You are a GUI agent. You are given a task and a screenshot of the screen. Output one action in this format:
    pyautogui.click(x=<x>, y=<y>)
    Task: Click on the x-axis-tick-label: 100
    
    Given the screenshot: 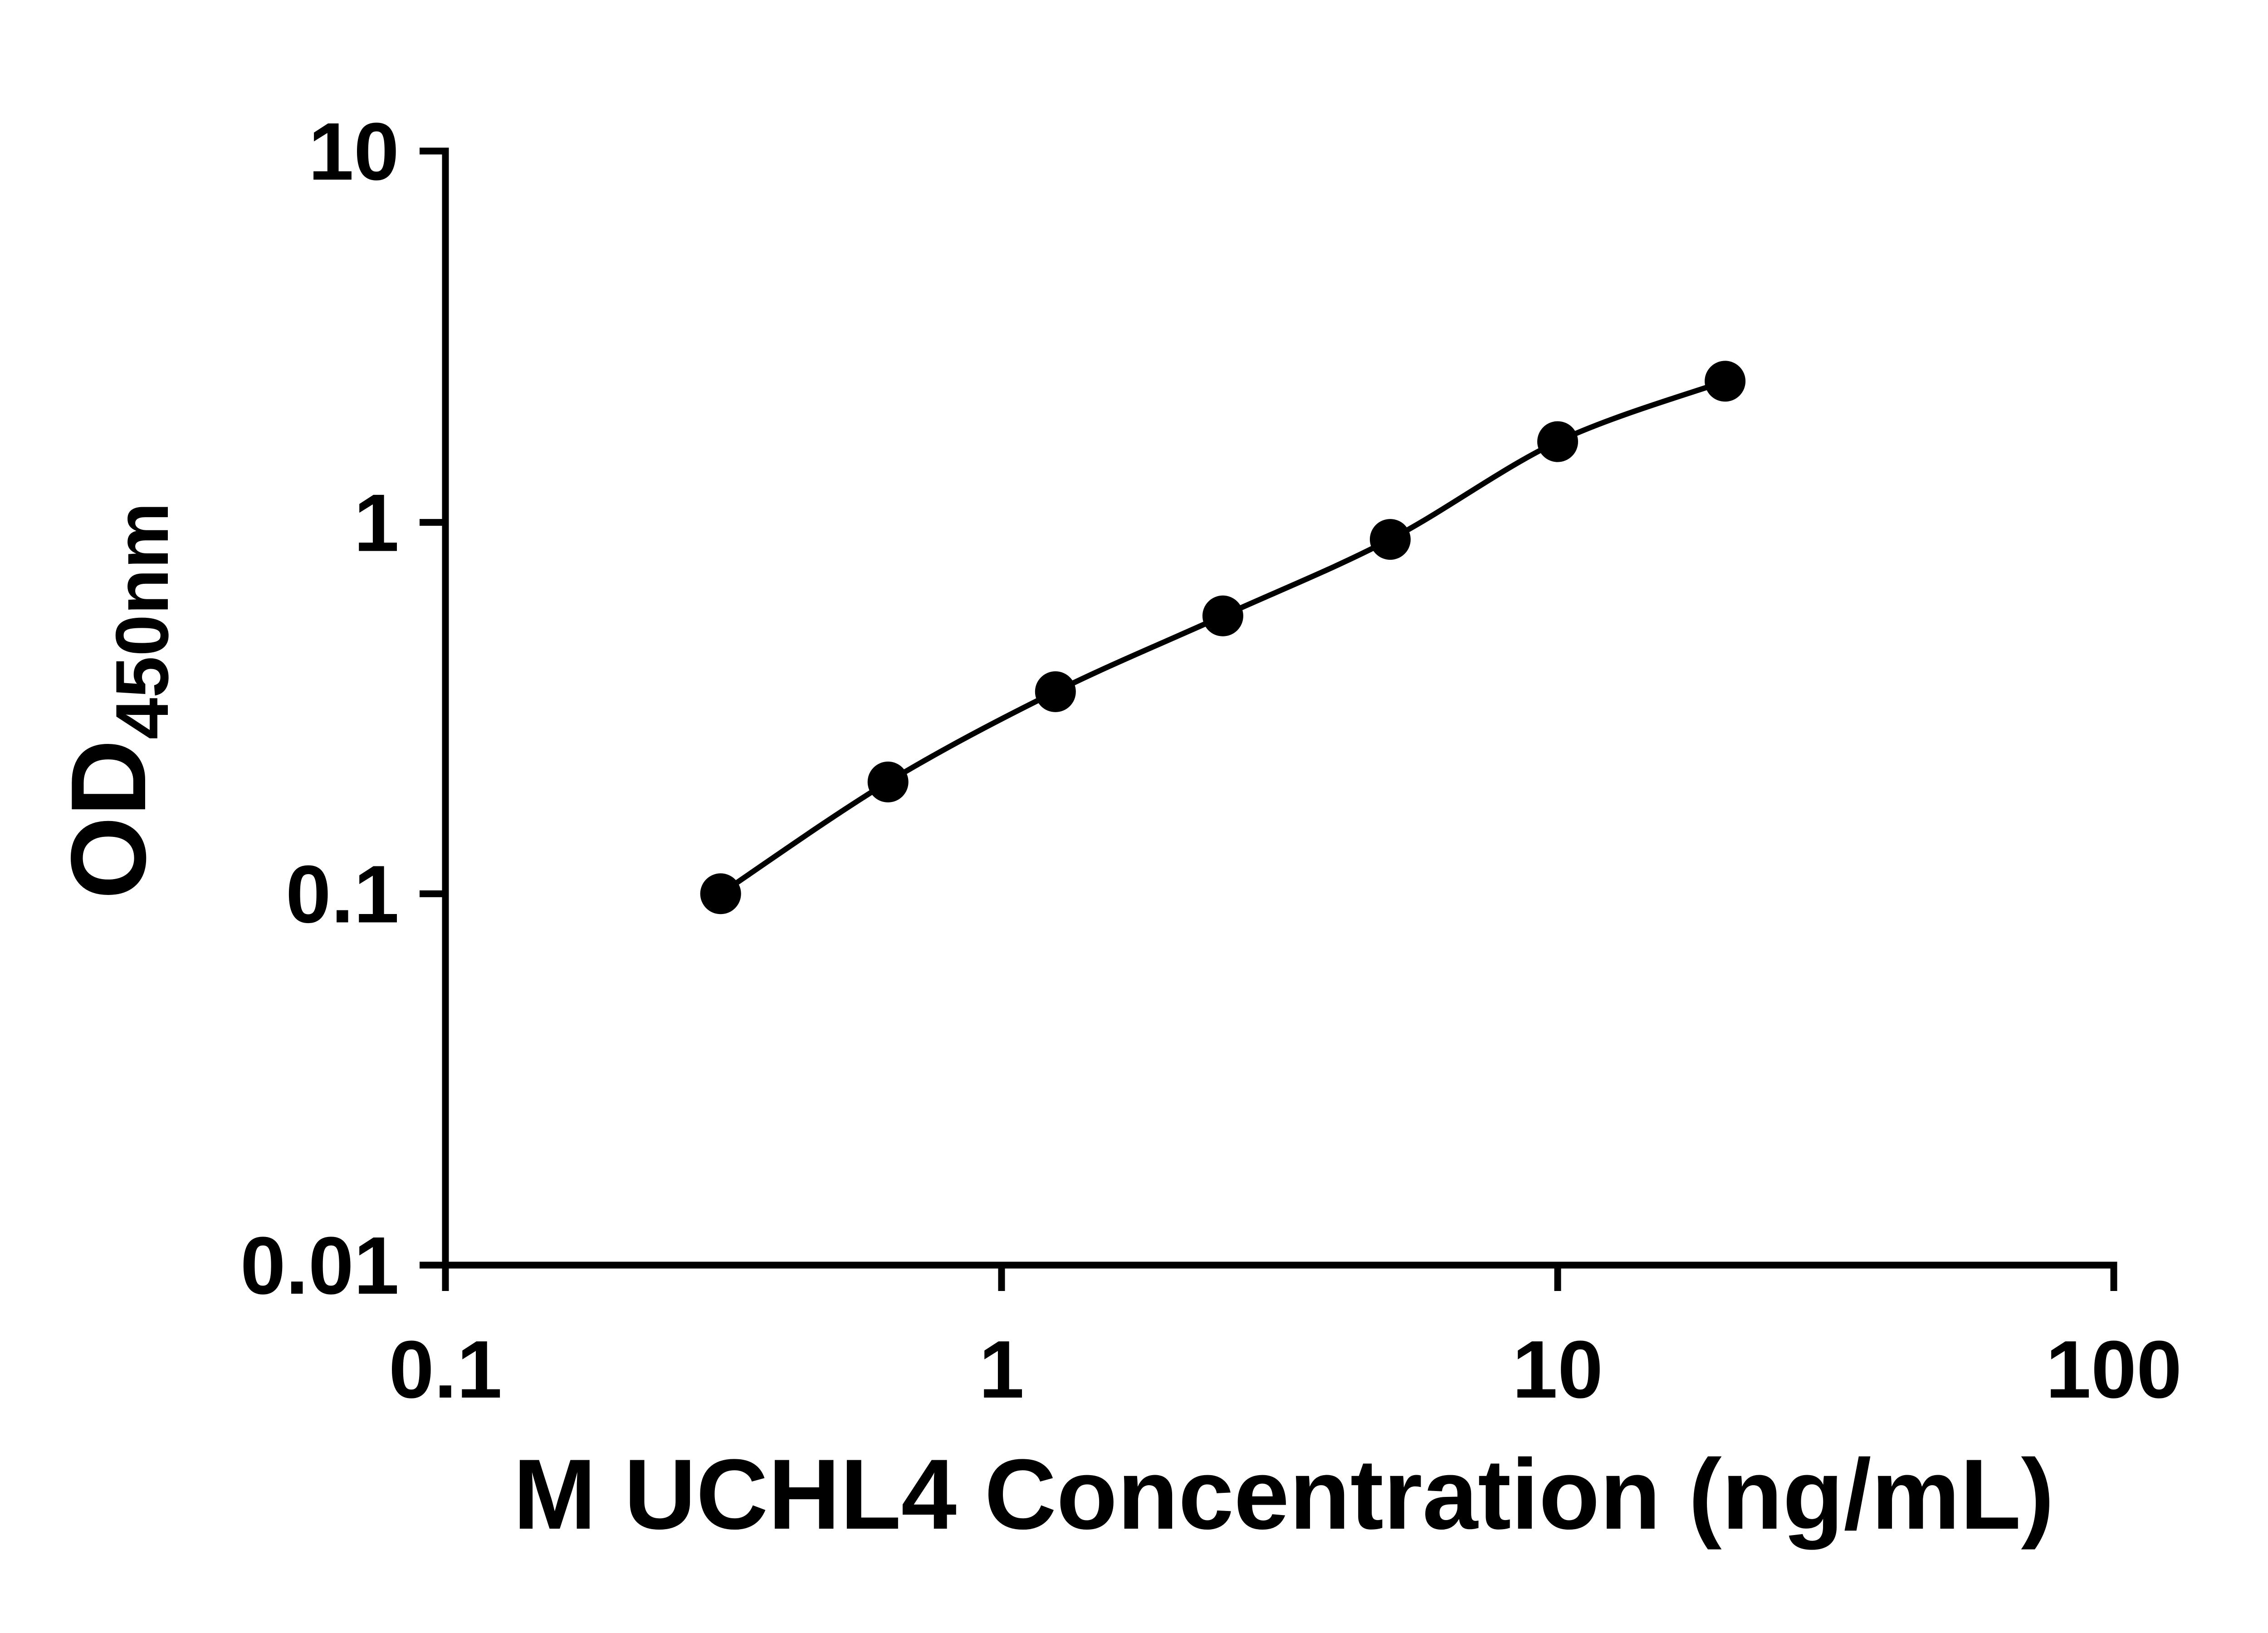 What is the action you would take?
    pyautogui.click(x=2114, y=1369)
    